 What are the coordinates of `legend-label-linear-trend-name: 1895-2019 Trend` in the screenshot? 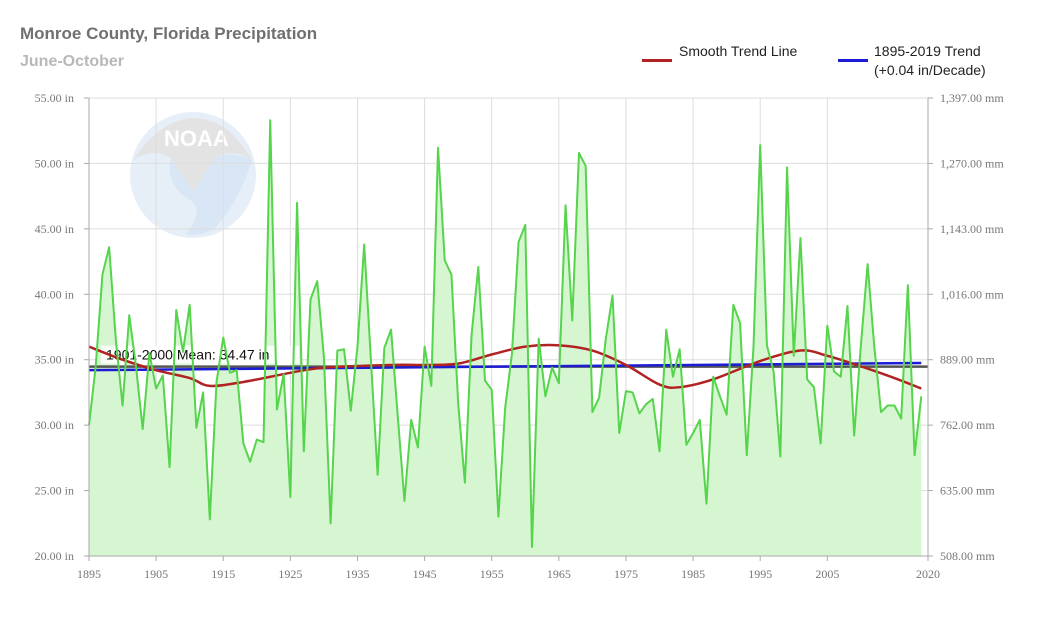 It's located at (927, 51).